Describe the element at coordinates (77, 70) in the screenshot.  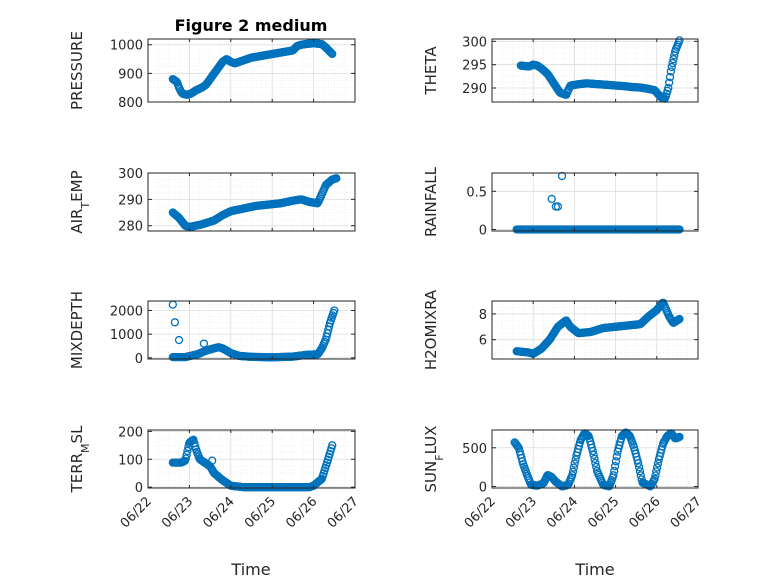
I see `y-axis-label: PRESSURE` at that location.